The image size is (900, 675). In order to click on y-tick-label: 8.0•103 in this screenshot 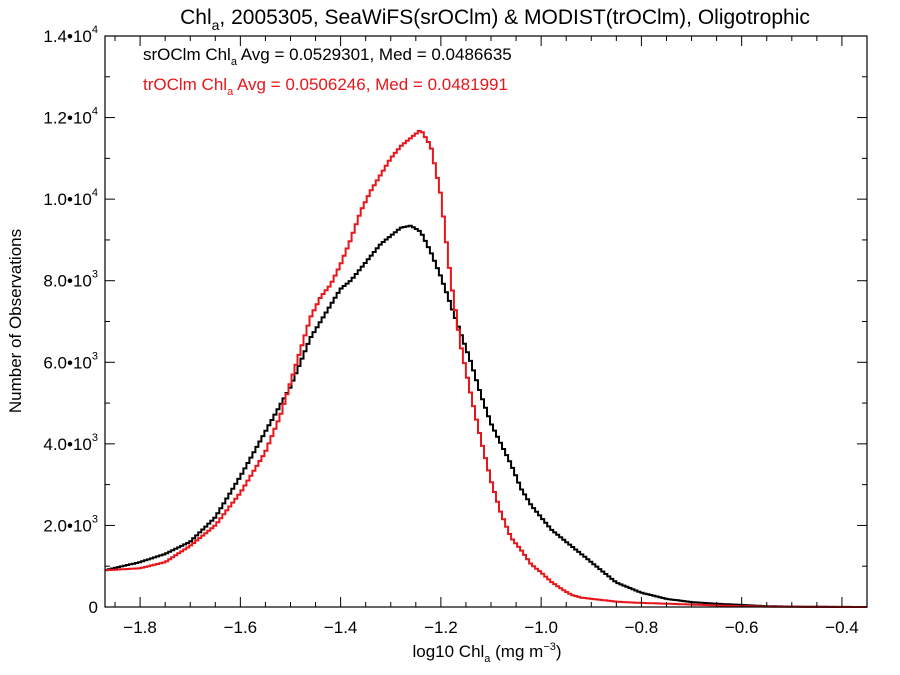, I will do `click(70, 280)`.